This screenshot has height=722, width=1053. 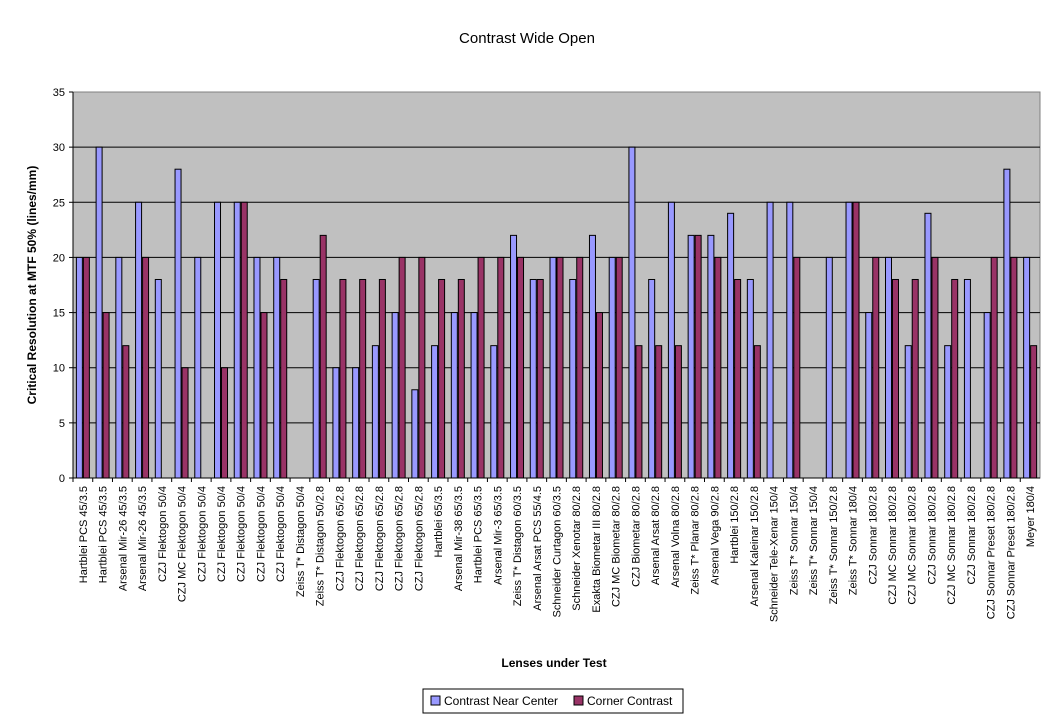 What do you see at coordinates (538, 548) in the screenshot?
I see `x-tick-label: Arsenal Arsat PCS 55/4.5` at bounding box center [538, 548].